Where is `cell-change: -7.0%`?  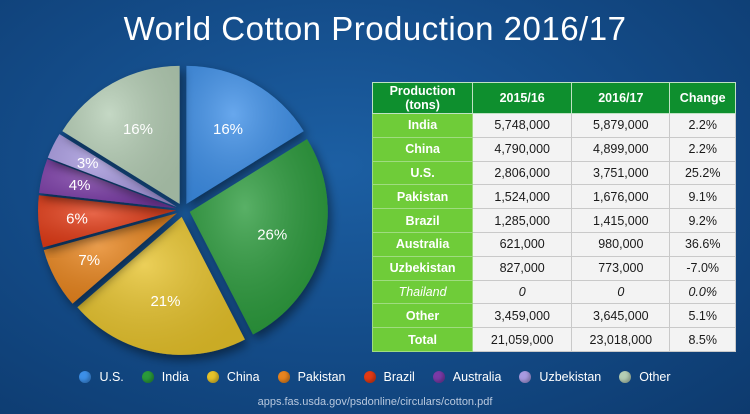
cell-change: -7.0% is located at coordinates (702, 268).